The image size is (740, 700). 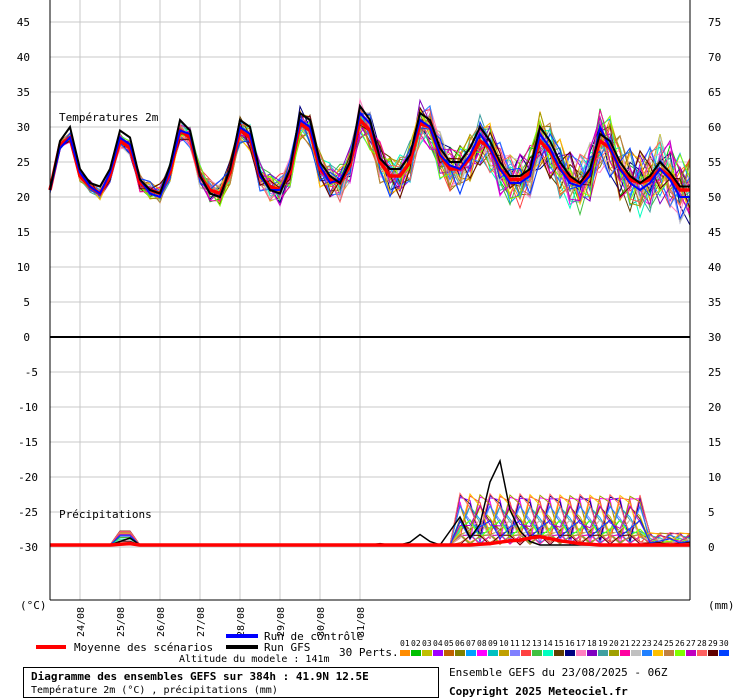 What do you see at coordinates (714, 57) in the screenshot?
I see `y-tick-right: 70` at bounding box center [714, 57].